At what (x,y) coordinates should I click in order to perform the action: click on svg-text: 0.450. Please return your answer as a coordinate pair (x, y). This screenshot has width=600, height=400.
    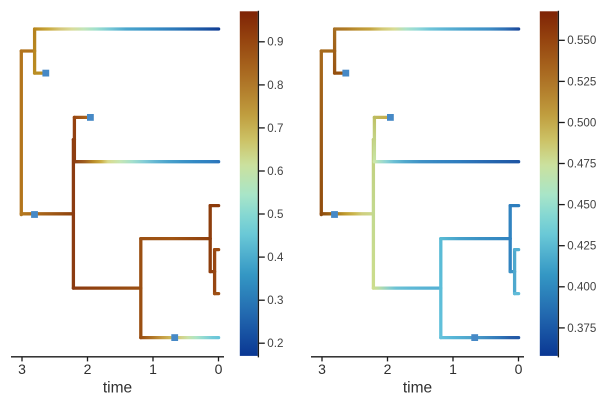
    Looking at the image, I should click on (581, 205).